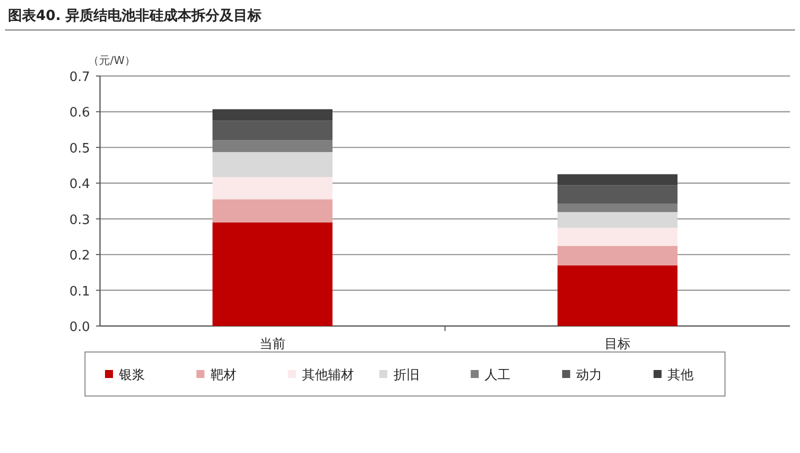  I want to click on legend-label: 其他辅材, so click(328, 375).